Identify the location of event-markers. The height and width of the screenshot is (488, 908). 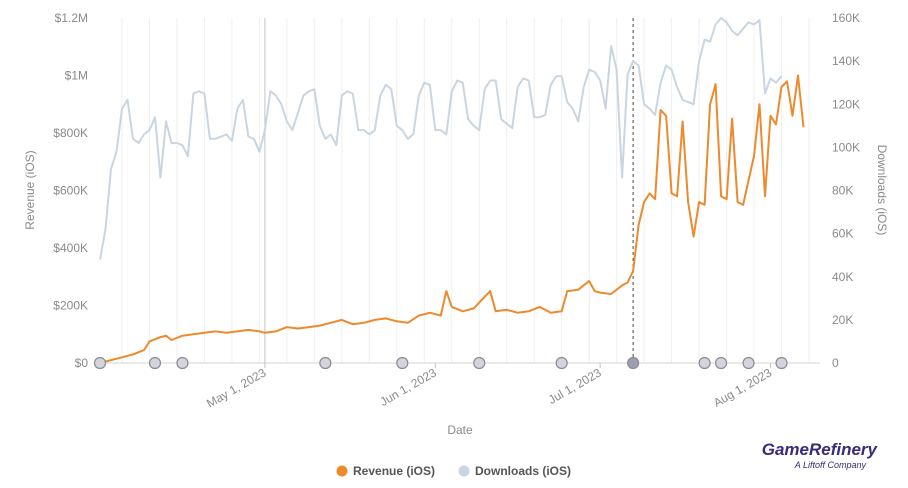
(440, 363).